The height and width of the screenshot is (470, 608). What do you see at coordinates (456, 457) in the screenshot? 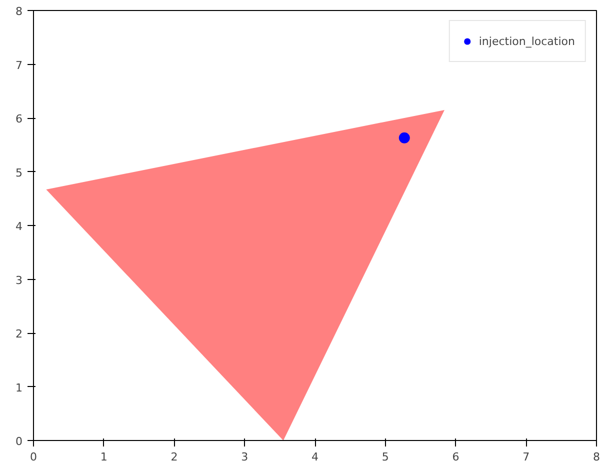
I see `x-tick-label: 6` at bounding box center [456, 457].